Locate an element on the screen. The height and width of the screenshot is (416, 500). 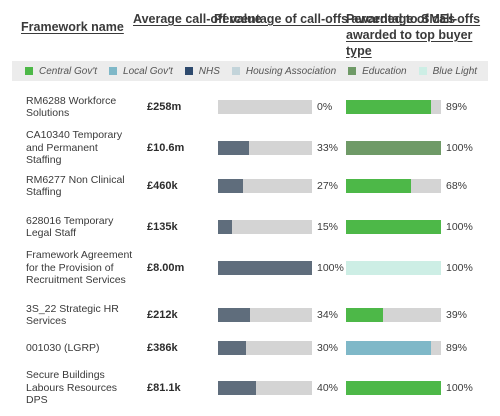
sme-percentage-label: 33% is located at coordinates (328, 148).